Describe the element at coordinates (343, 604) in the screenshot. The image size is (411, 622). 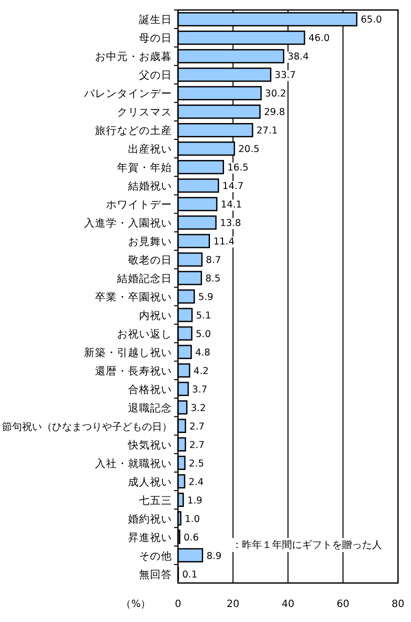
I see `x-tick-label: 60` at that location.